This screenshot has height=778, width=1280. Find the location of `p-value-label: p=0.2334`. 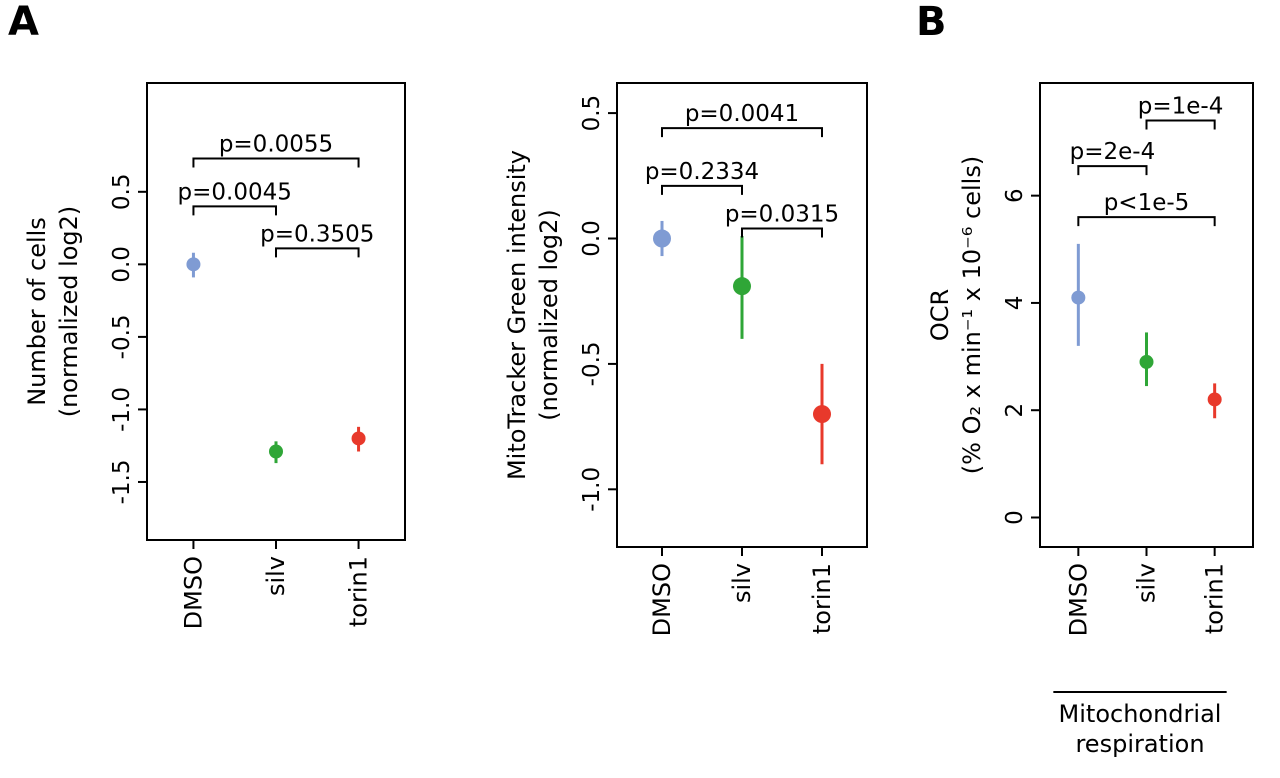

p-value-label: p=0.2334 is located at coordinates (702, 172).